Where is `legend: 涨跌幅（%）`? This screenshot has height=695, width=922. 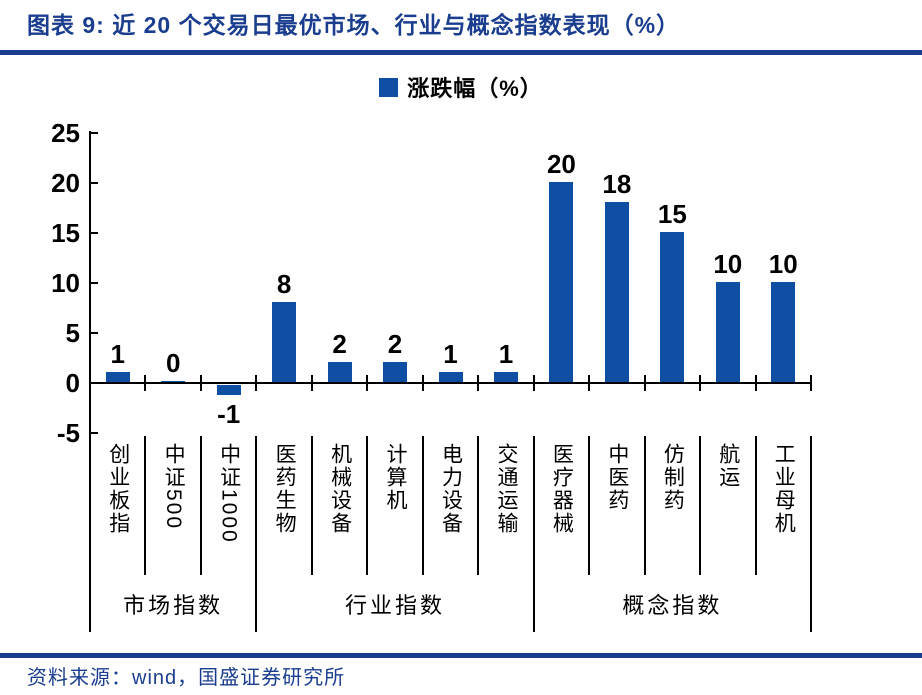 legend: 涨跌幅（%） is located at coordinates (461, 87).